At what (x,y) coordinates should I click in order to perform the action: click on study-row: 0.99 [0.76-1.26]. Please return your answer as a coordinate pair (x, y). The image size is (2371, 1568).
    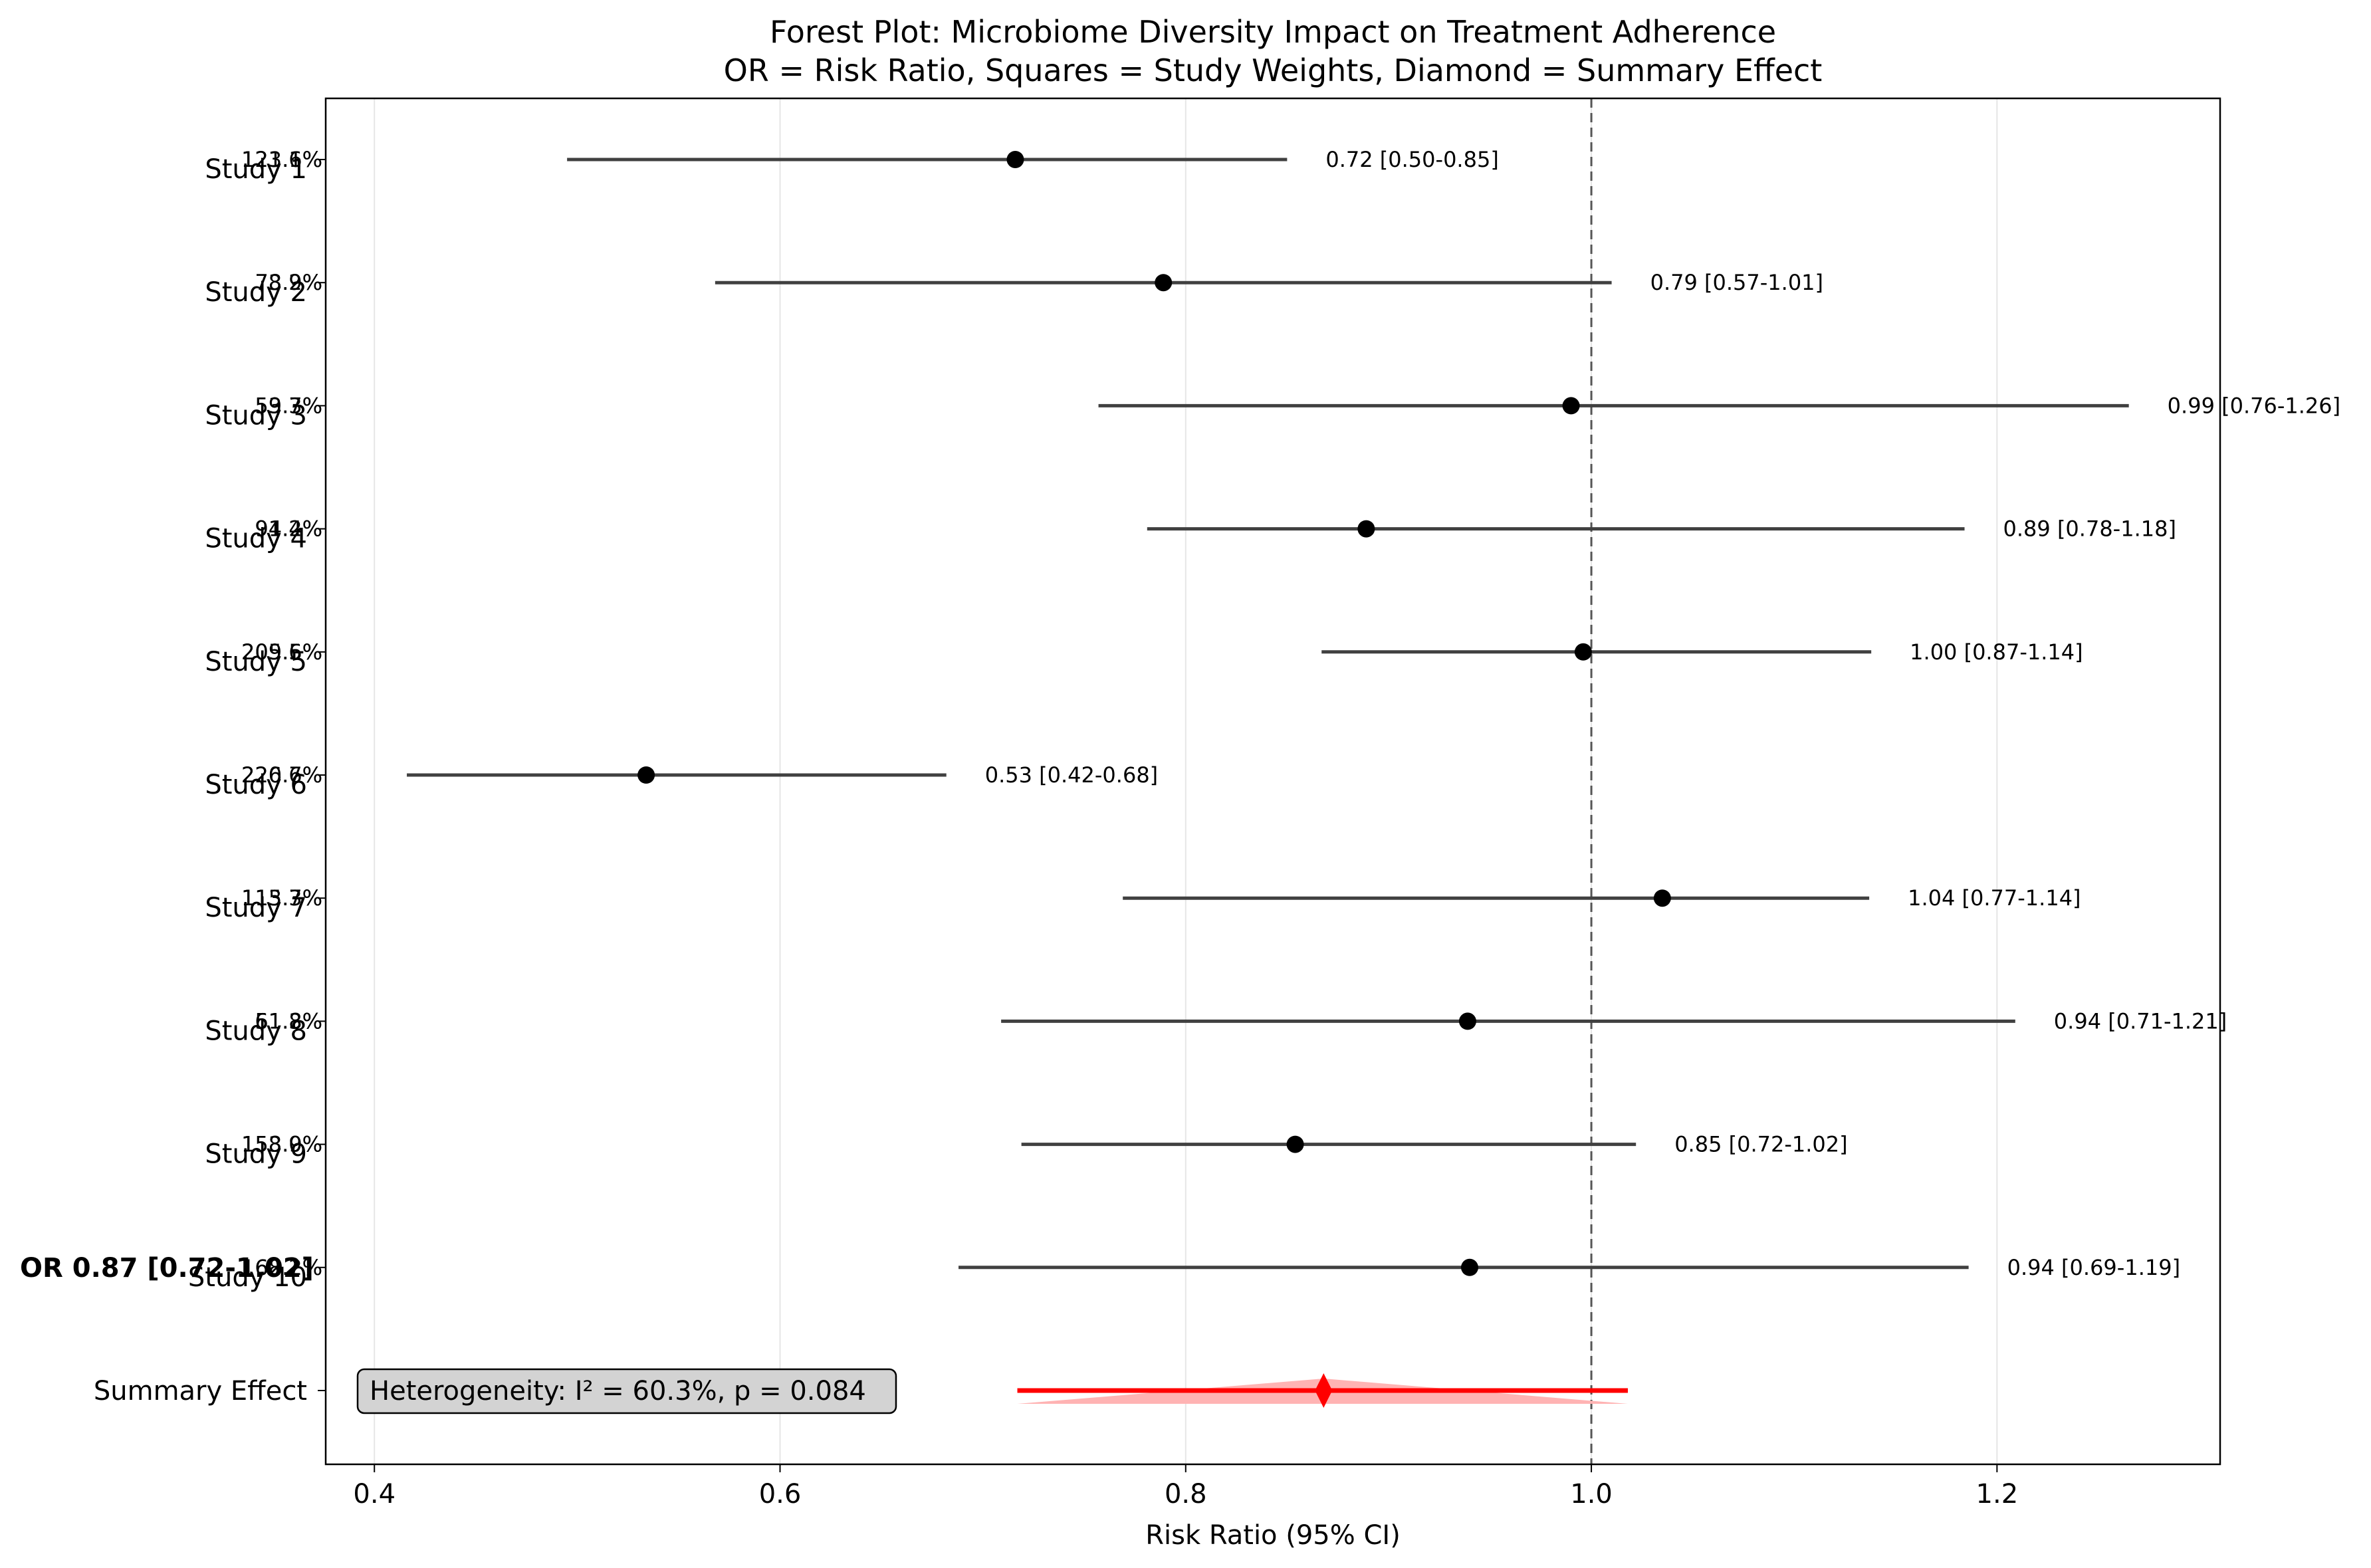
    Looking at the image, I should click on (1719, 405).